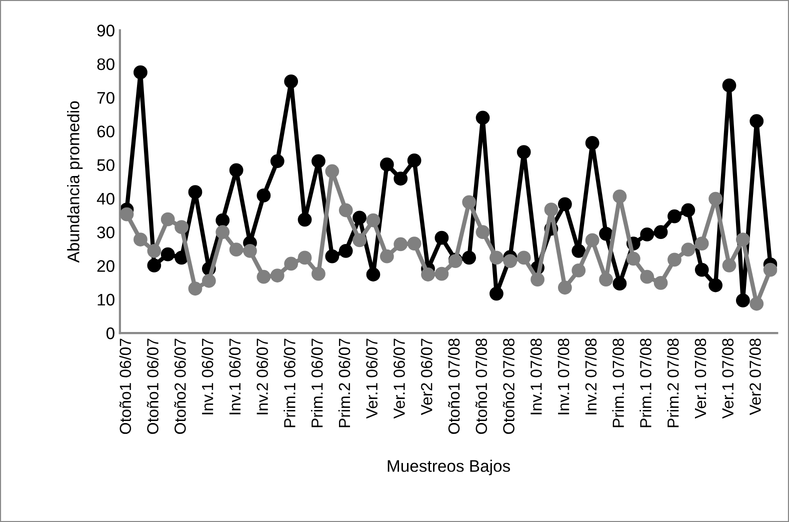 Image resolution: width=789 pixels, height=522 pixels. Describe the element at coordinates (105, 198) in the screenshot. I see `y-tick-label: 40` at that location.